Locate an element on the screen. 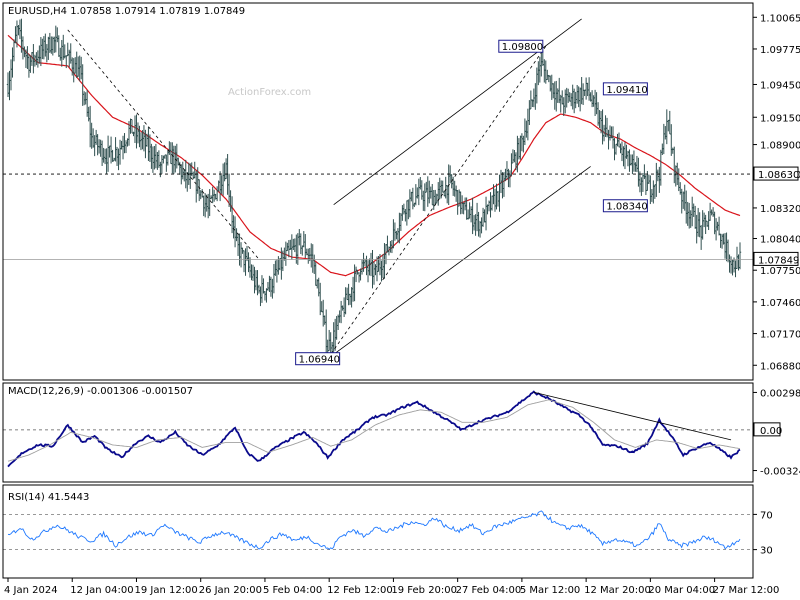  time-axis-label: 4 Jan 2024 is located at coordinates (31, 590).